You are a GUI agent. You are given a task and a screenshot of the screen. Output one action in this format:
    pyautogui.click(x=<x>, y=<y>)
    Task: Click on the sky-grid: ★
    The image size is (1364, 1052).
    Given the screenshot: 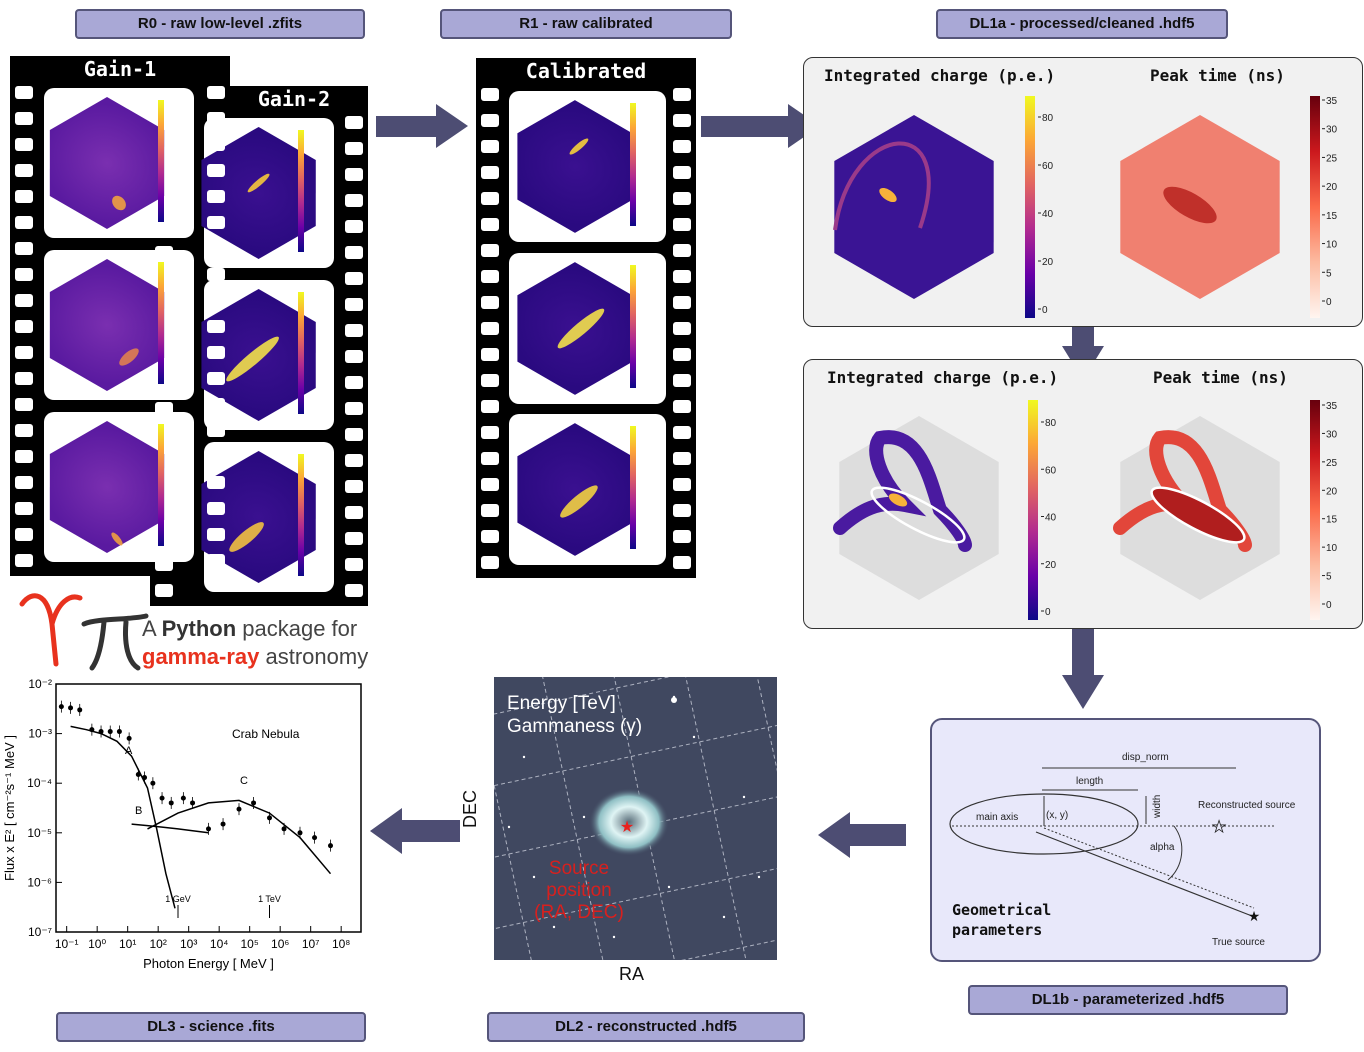 What is the action you would take?
    pyautogui.click(x=635, y=818)
    